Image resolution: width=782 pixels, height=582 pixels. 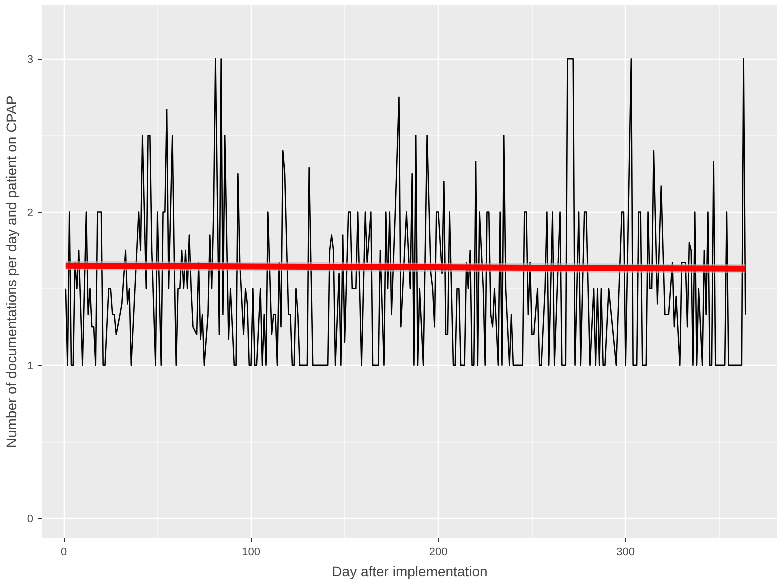 I want to click on x-tick-label: 200, so click(x=438, y=552).